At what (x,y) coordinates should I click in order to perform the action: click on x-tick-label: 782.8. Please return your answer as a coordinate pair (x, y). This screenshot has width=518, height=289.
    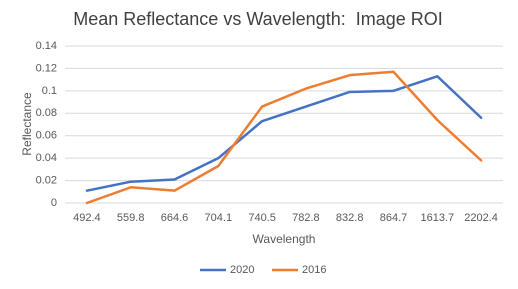
    Looking at the image, I should click on (306, 218).